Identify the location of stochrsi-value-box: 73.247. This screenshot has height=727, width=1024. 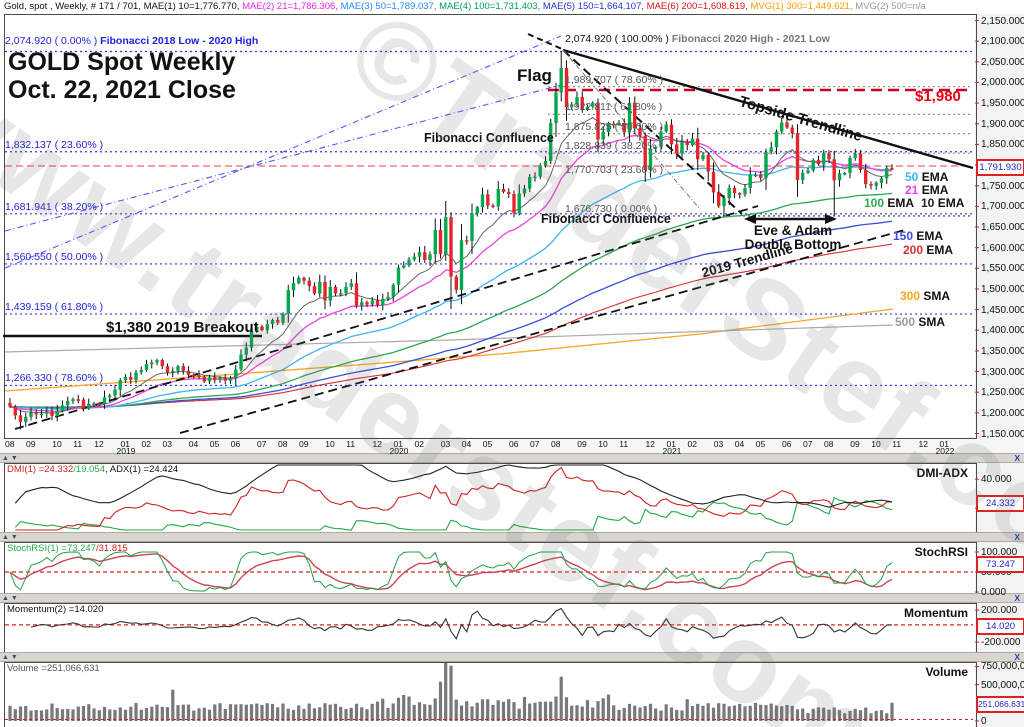
(1000, 564).